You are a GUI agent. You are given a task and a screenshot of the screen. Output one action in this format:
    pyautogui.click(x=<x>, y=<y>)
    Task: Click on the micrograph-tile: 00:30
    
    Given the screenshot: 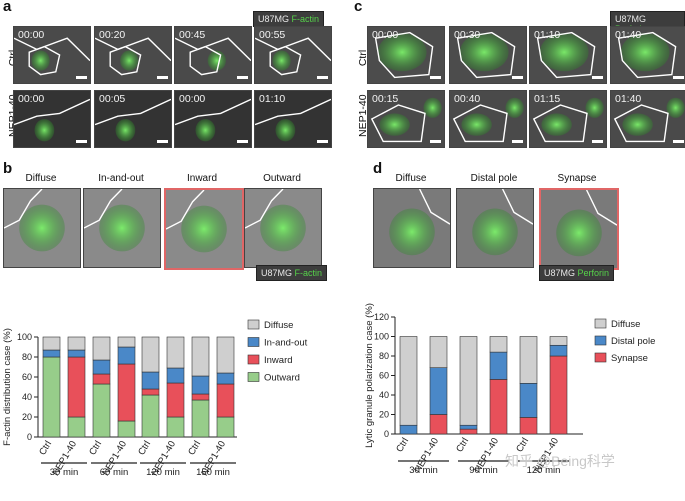 What is the action you would take?
    pyautogui.click(x=488, y=55)
    